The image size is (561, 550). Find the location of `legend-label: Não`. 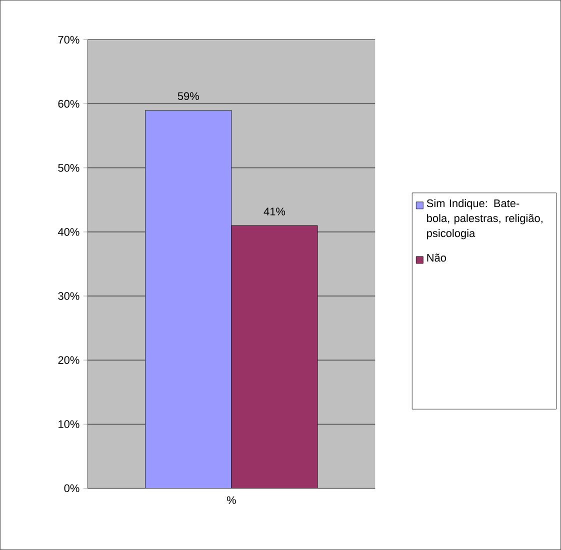

legend-label: Não is located at coordinates (436, 258).